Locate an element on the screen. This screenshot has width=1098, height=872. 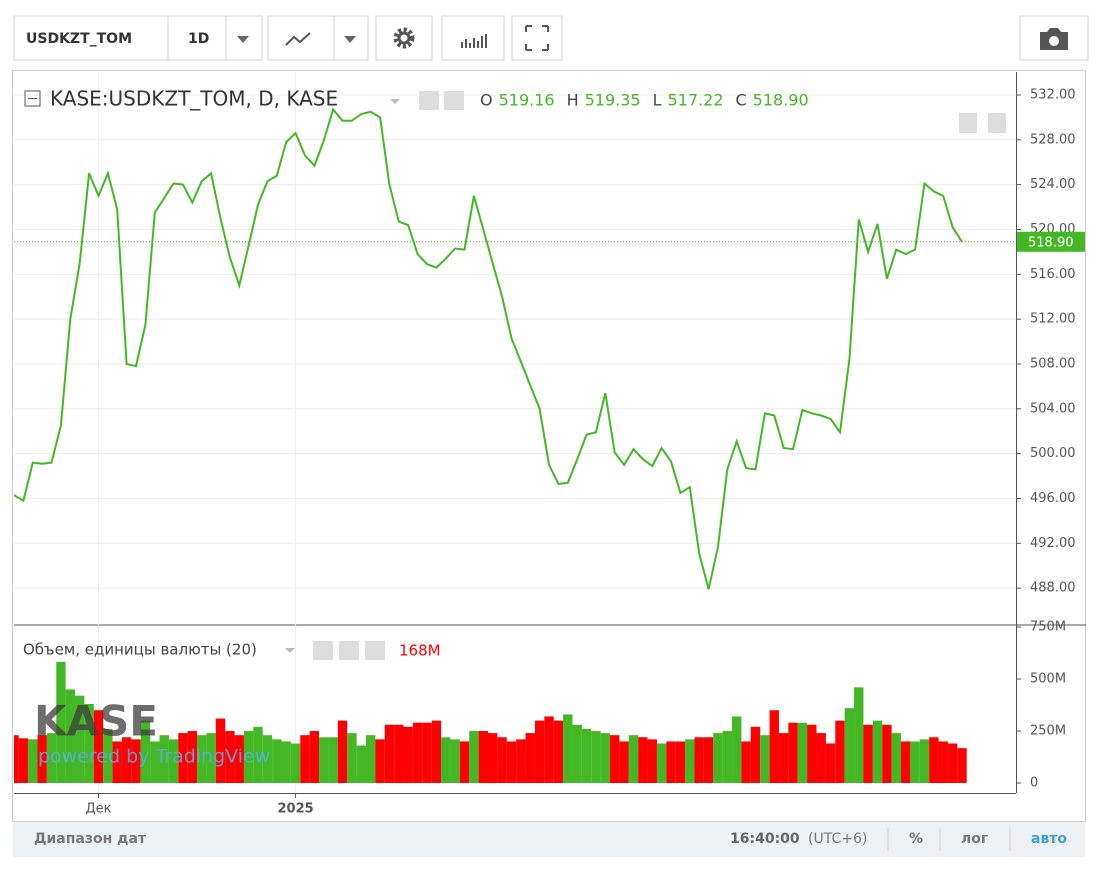
percent-toggle: % is located at coordinates (916, 839).